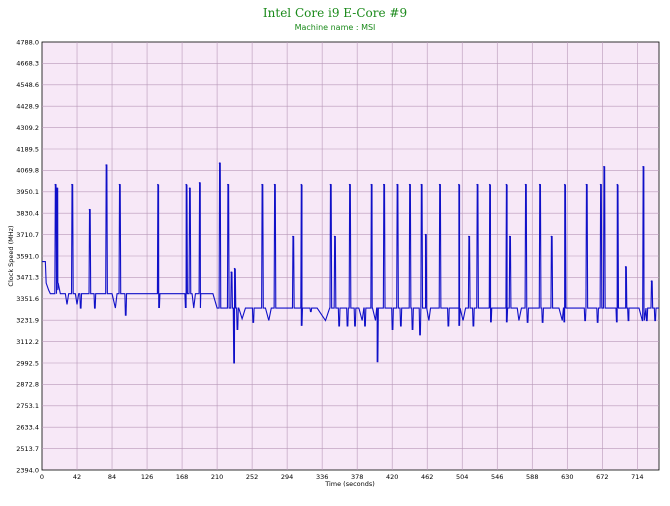  Describe the element at coordinates (252, 477) in the screenshot. I see `x-tick-label: 252` at that location.